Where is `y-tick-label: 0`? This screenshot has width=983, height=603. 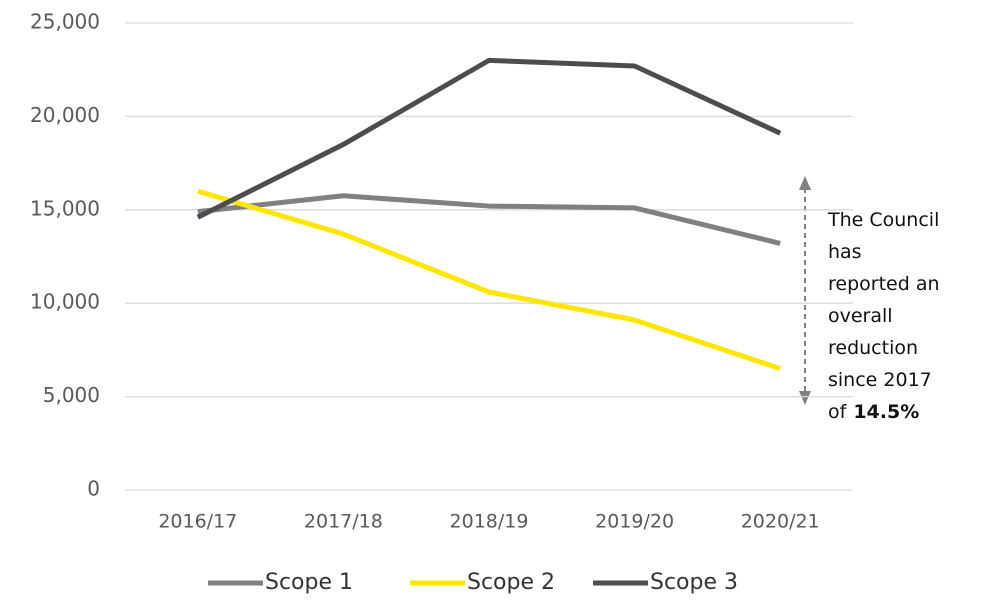
y-tick-label: 0 is located at coordinates (93, 489).